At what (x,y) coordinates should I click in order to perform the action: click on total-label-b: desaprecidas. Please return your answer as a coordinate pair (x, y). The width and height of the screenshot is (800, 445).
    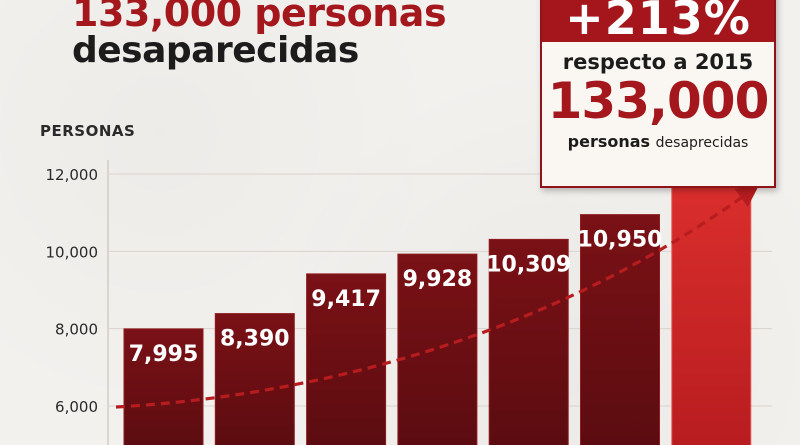
    Looking at the image, I should click on (702, 143).